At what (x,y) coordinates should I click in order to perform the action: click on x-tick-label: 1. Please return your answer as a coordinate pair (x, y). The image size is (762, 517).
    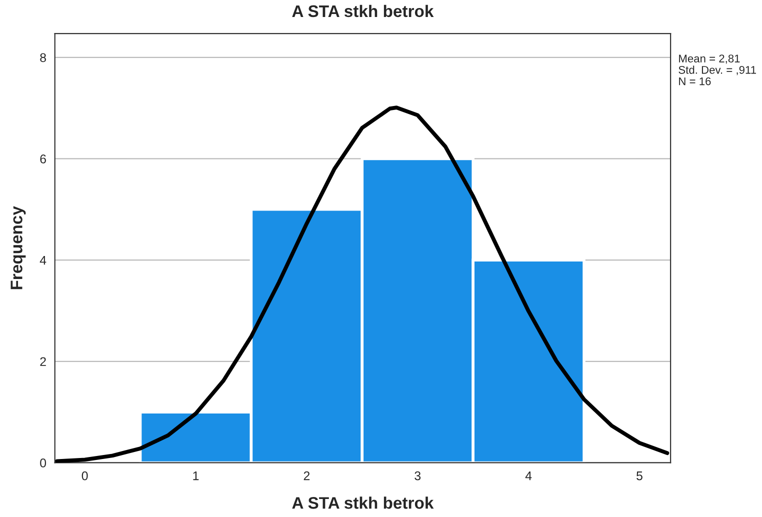
    Looking at the image, I should click on (196, 476).